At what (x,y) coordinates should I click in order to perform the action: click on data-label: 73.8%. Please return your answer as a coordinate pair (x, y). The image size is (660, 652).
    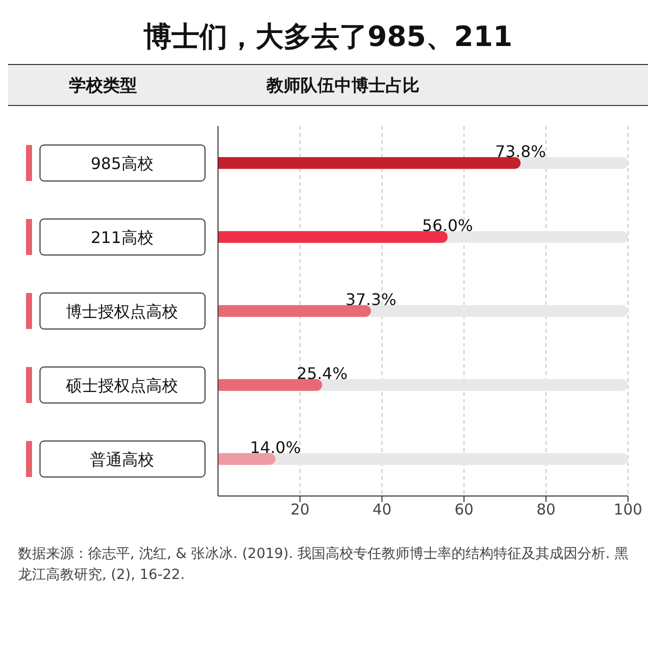
    Looking at the image, I should click on (520, 151).